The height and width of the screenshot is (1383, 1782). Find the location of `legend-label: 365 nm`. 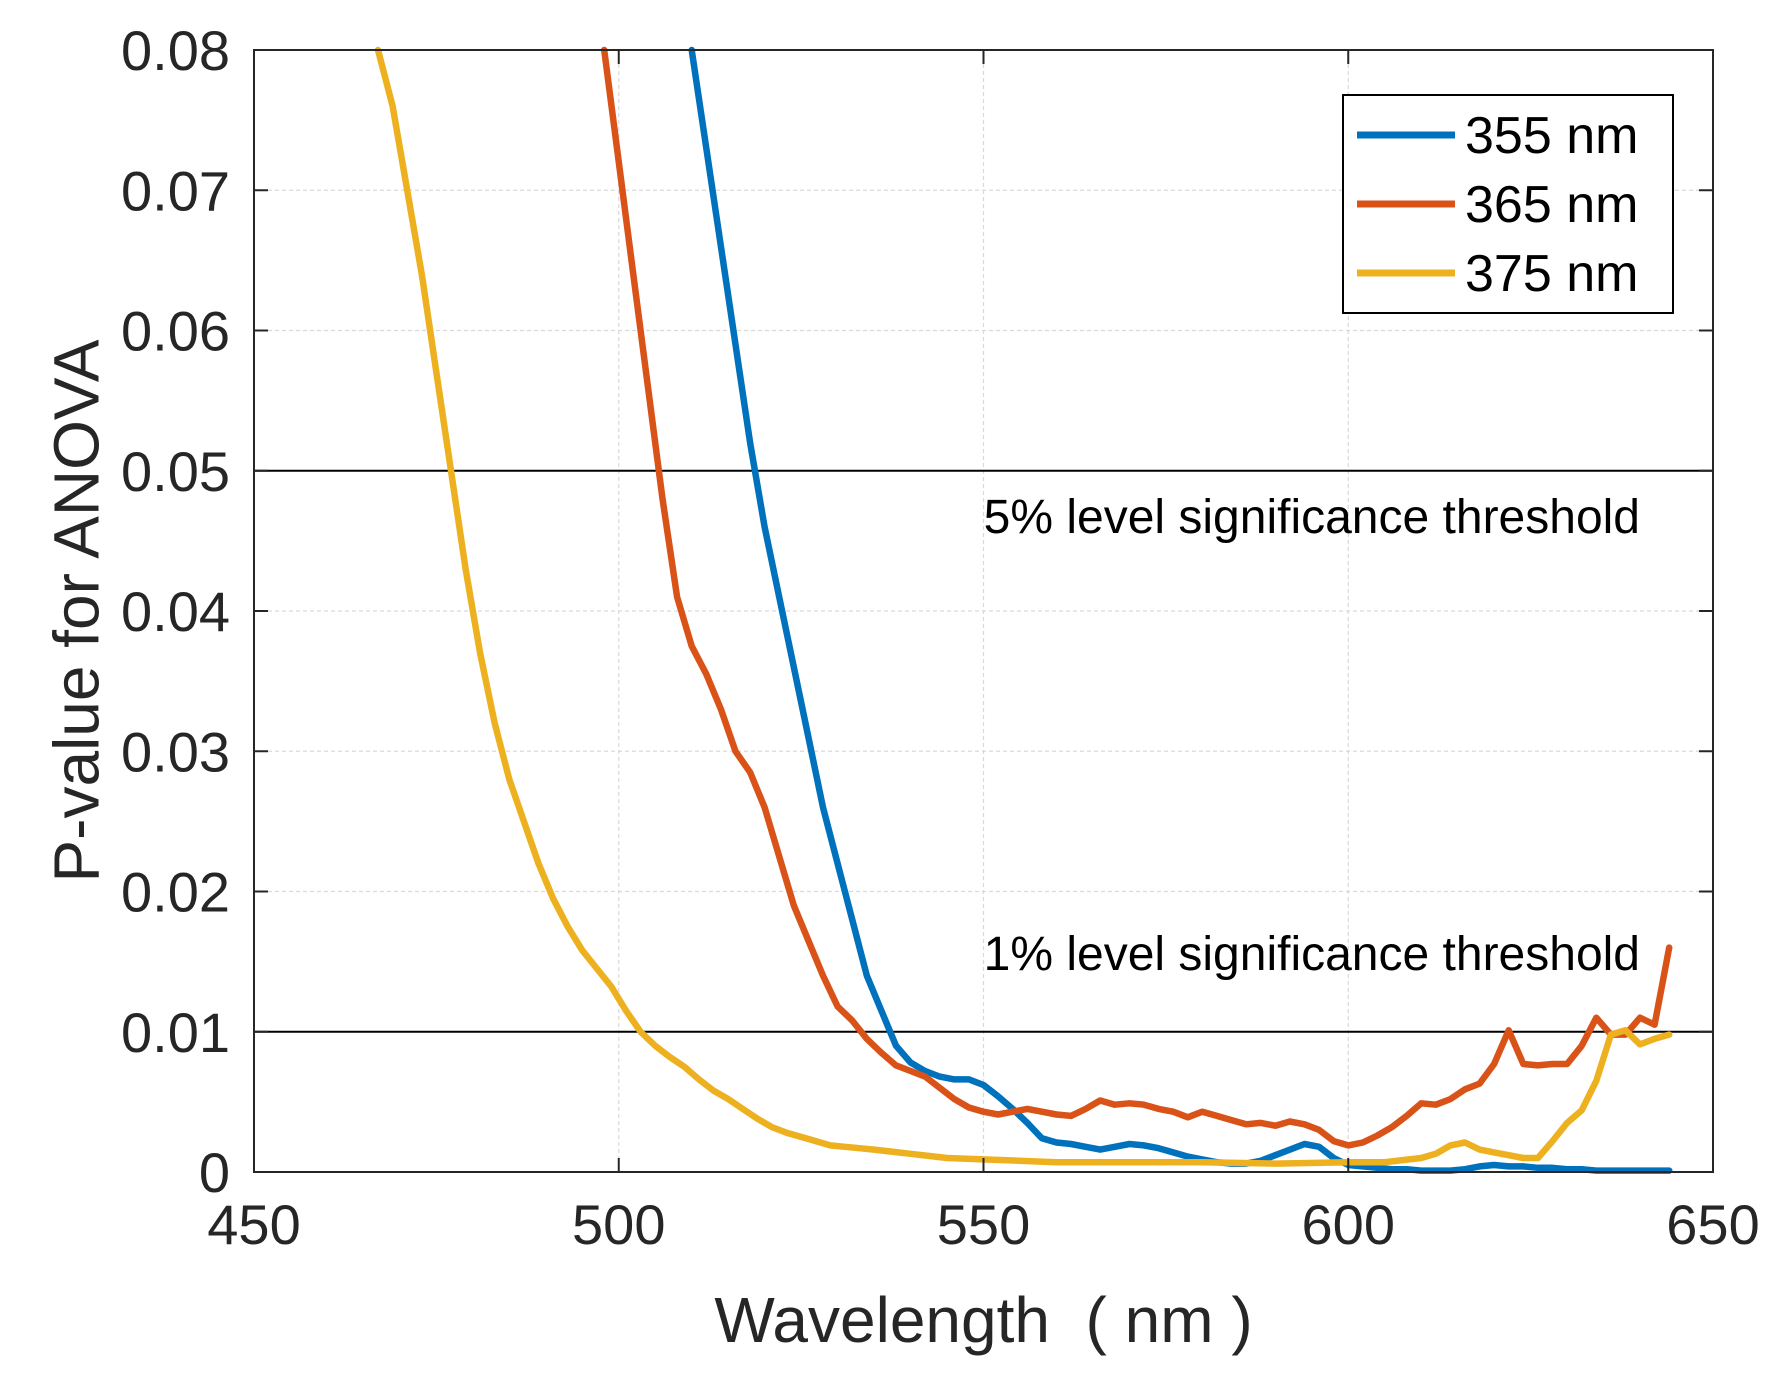

legend-label: 365 nm is located at coordinates (1551, 205).